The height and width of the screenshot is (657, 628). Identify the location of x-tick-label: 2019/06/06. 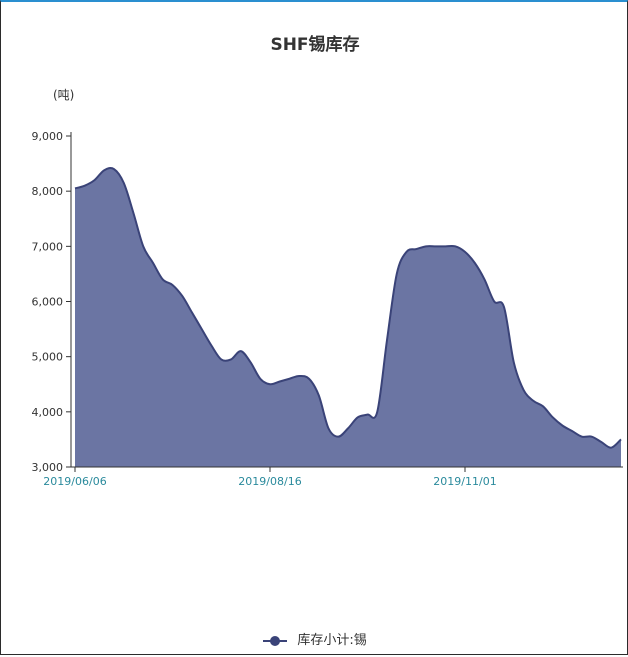
(74, 481).